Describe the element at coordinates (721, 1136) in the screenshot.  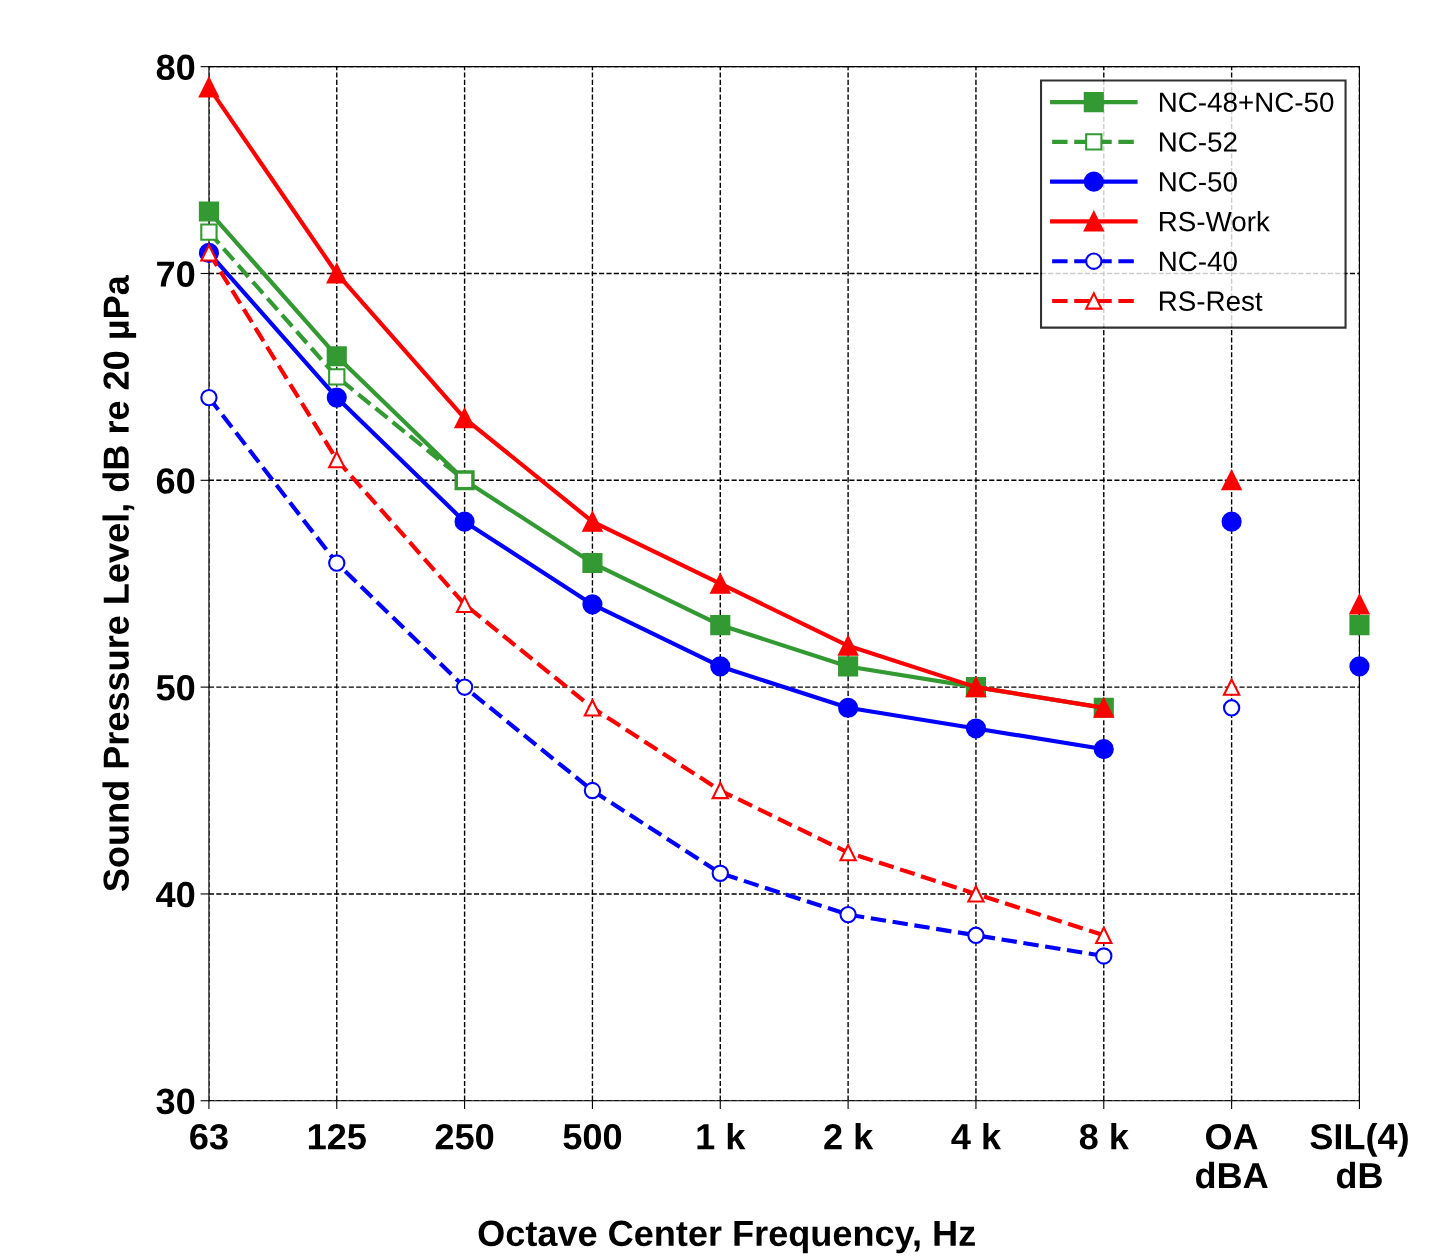
I see `x-tick-label: 1 k` at that location.